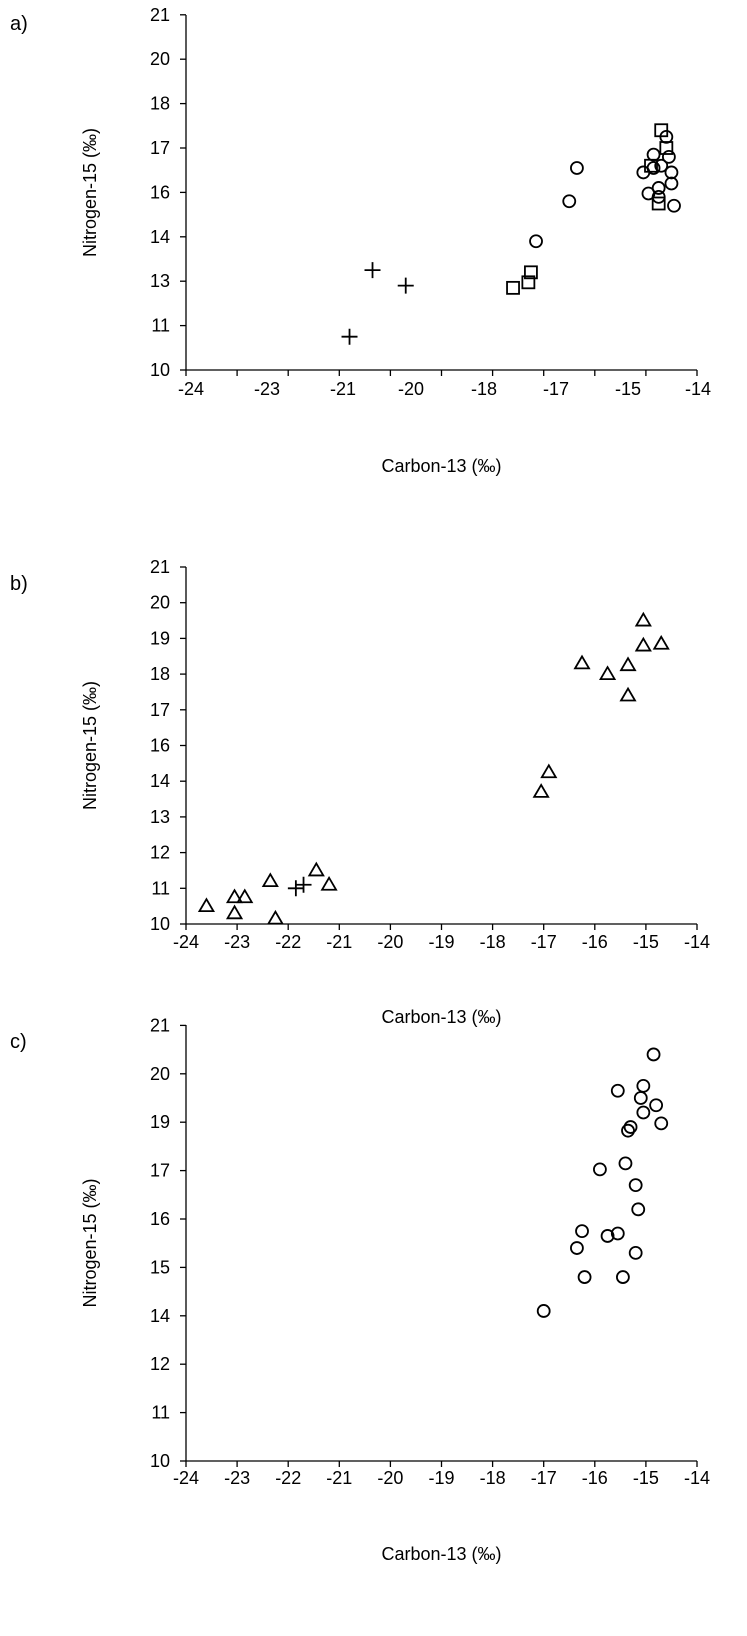  Describe the element at coordinates (595, 1478) in the screenshot. I see `x-tick-label: -16` at that location.